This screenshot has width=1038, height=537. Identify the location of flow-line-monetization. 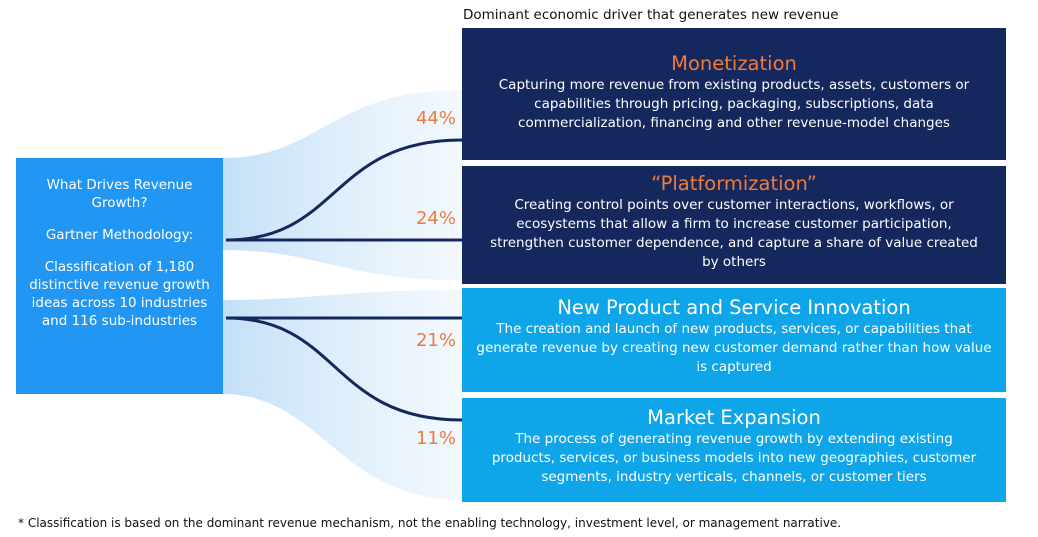
(344, 190).